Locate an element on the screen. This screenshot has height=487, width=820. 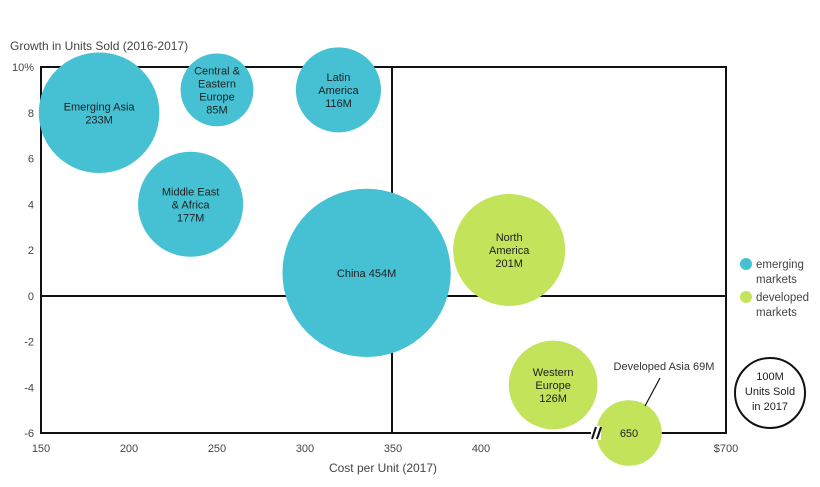
bubble-central-and-eastern-europe-label: Eastern is located at coordinates (217, 84).